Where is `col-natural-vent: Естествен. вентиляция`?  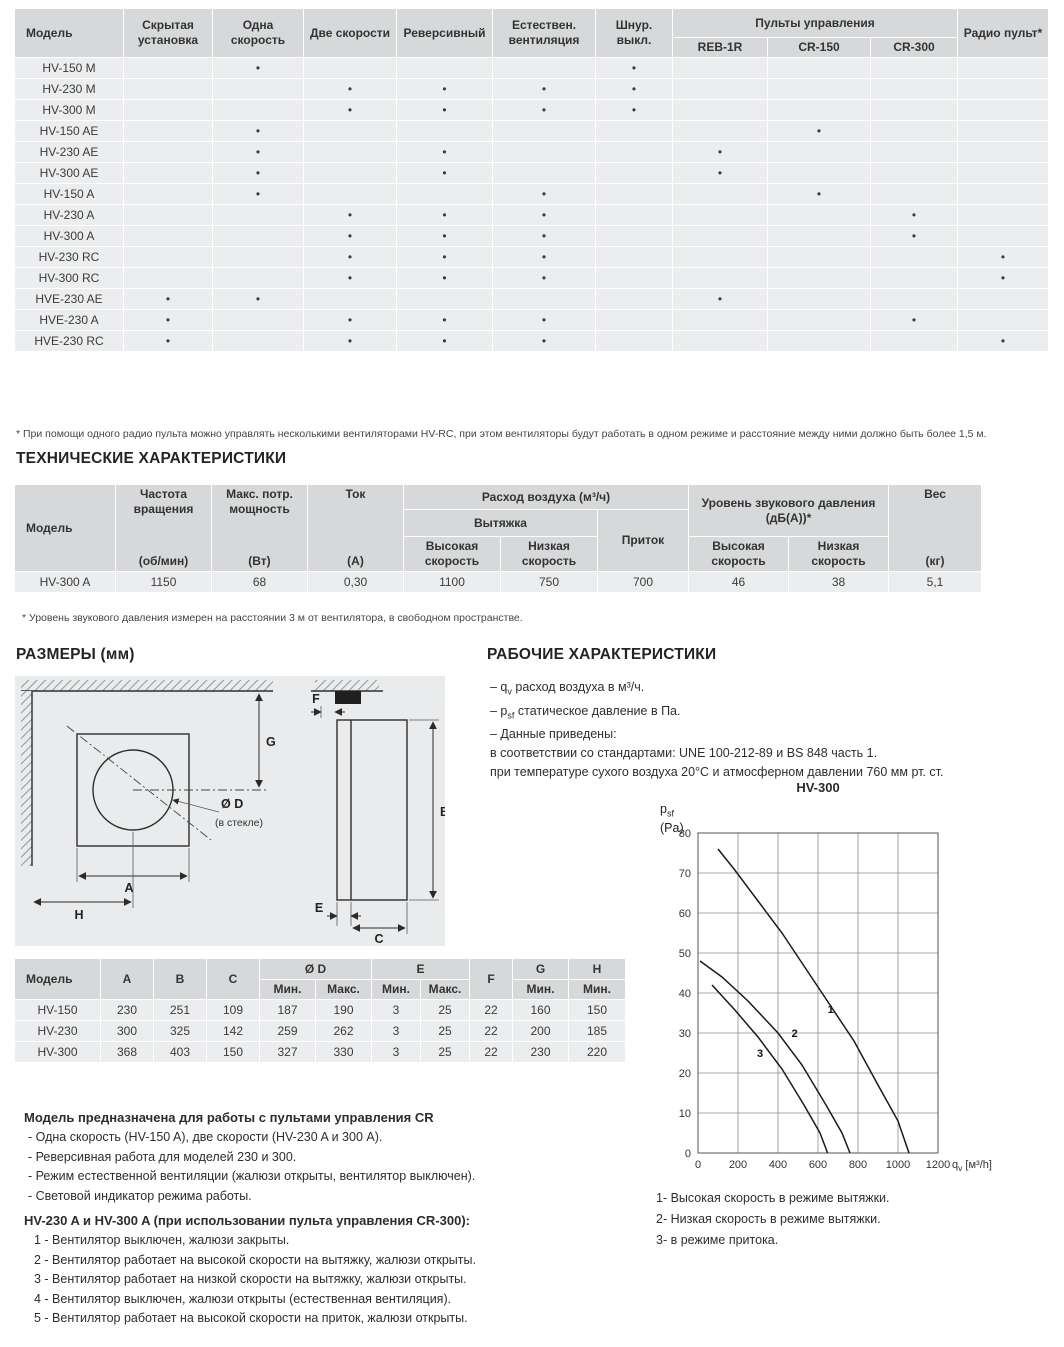 col-natural-vent: Естествен. вентиляция is located at coordinates (544, 33).